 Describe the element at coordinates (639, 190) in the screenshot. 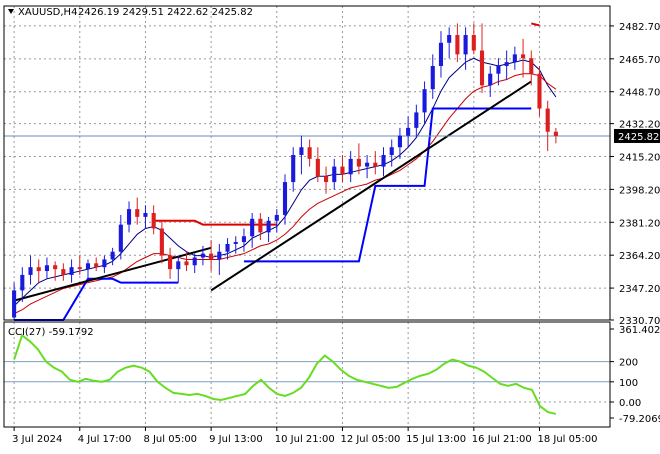

I see `price-tick-label: 2398.20` at that location.